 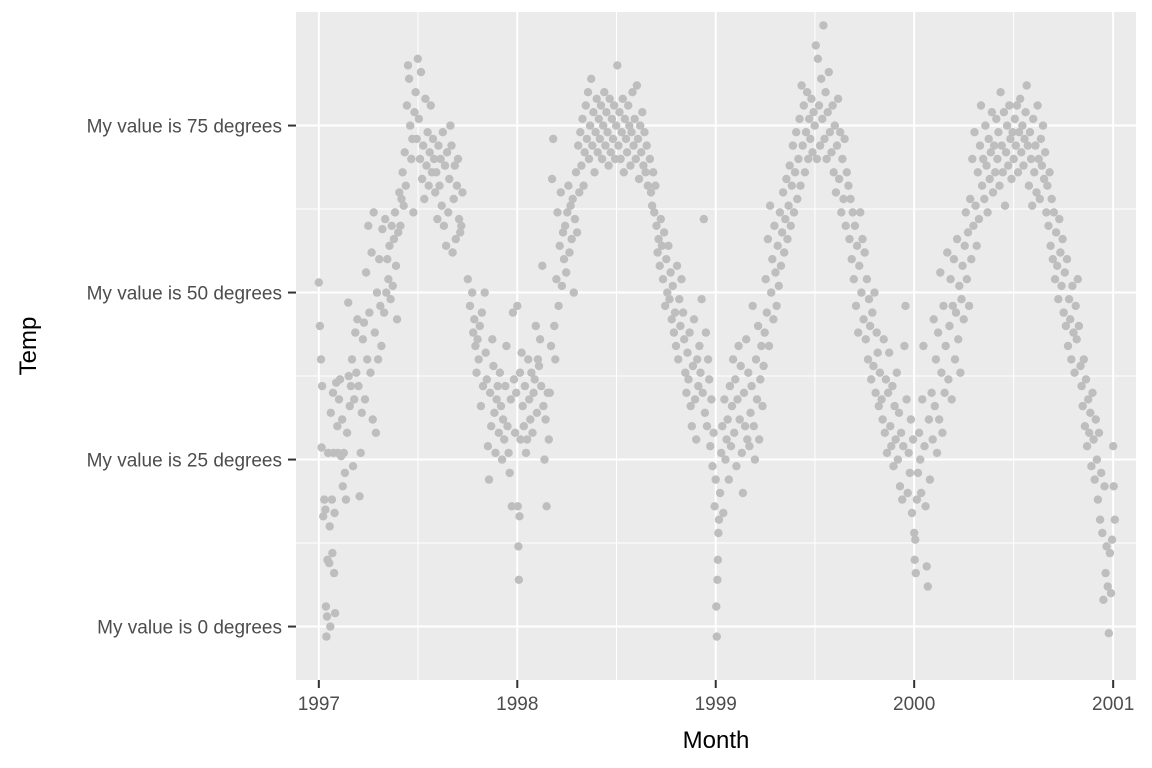 What do you see at coordinates (1113, 704) in the screenshot?
I see `x-tick-label: 2001` at bounding box center [1113, 704].